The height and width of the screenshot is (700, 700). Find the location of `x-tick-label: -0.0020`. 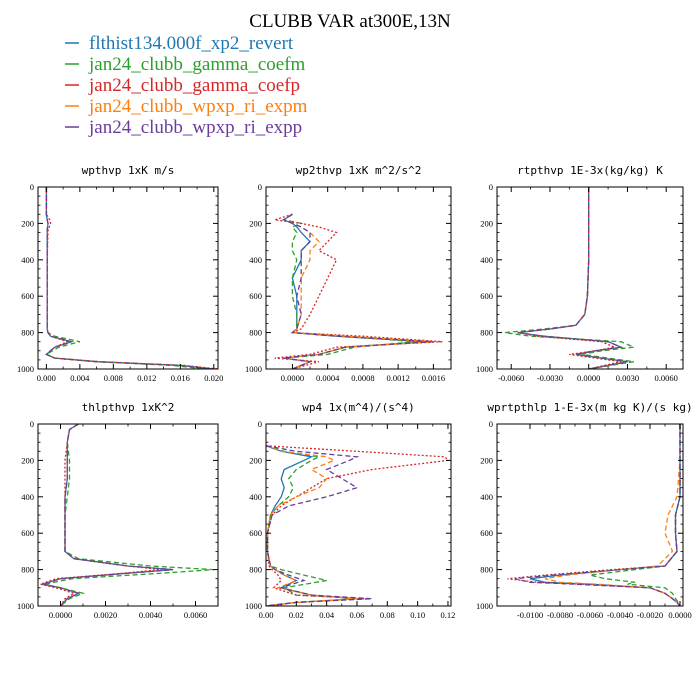

x-tick-label: -0.0020 is located at coordinates (650, 615).